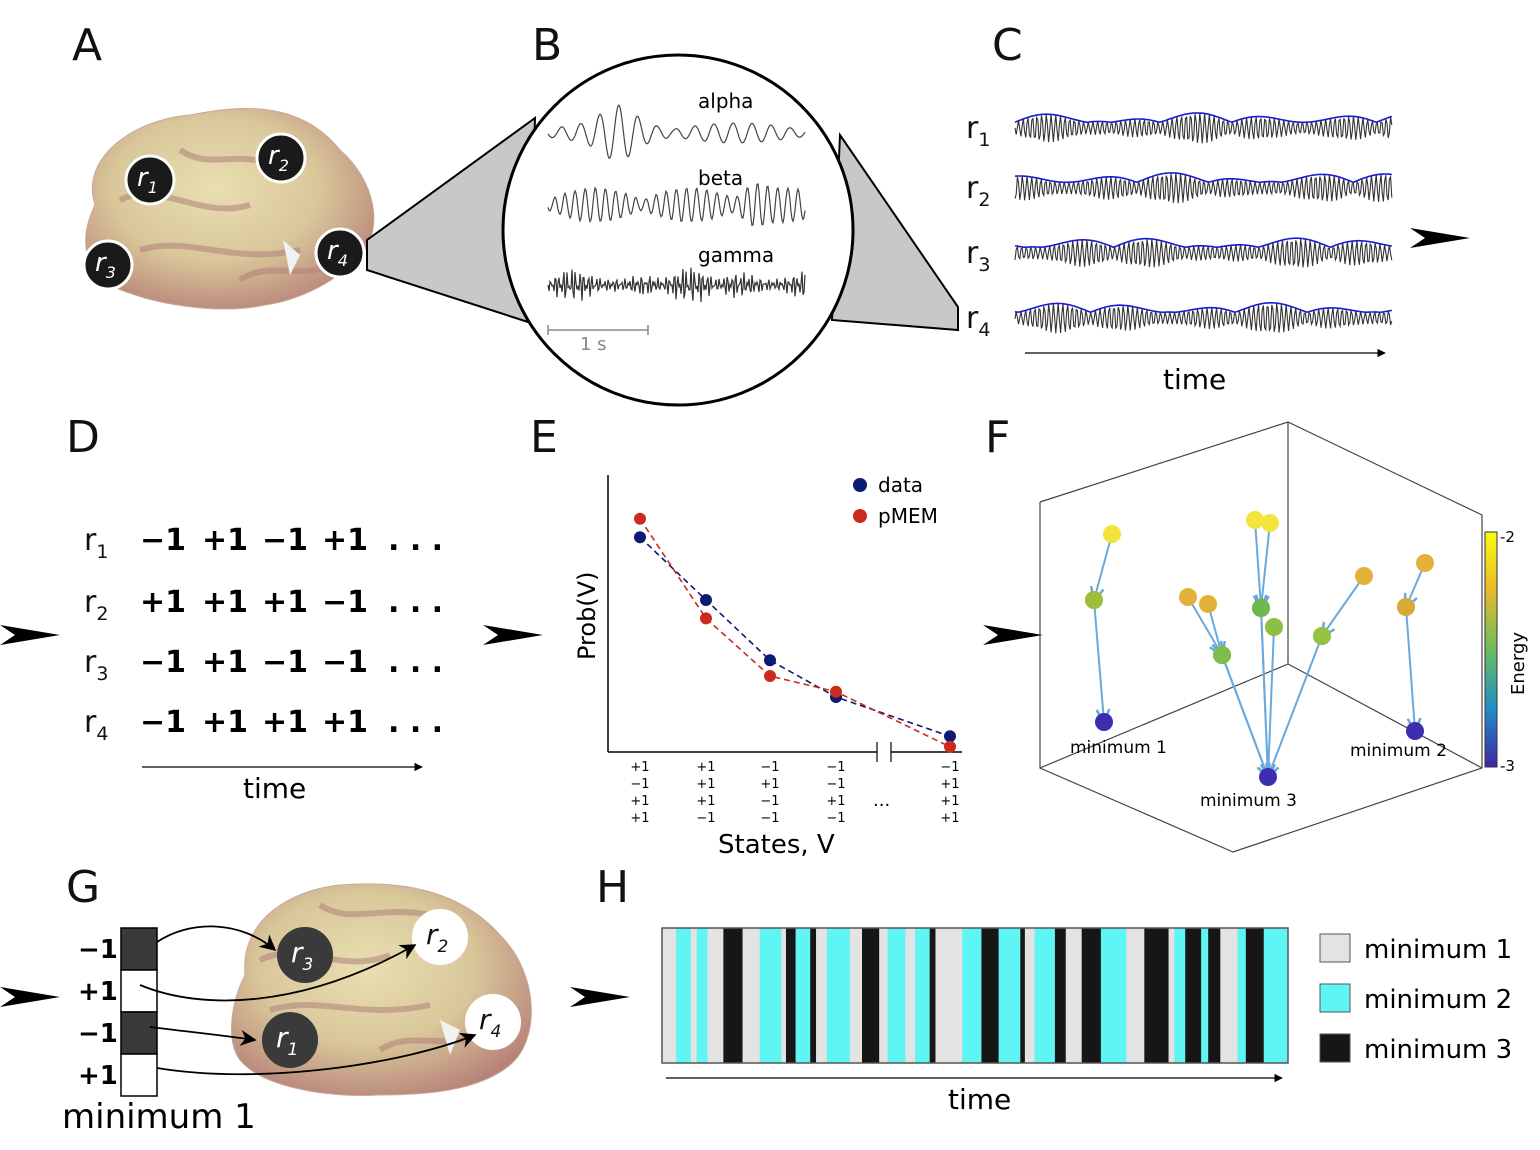  What do you see at coordinates (950, 736) in the screenshot?
I see `data-point-data` at bounding box center [950, 736].